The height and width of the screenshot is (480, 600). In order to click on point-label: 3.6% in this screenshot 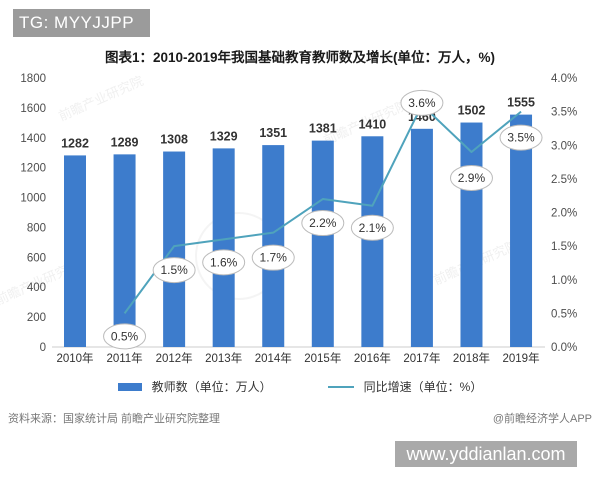, I will do `click(422, 103)`.